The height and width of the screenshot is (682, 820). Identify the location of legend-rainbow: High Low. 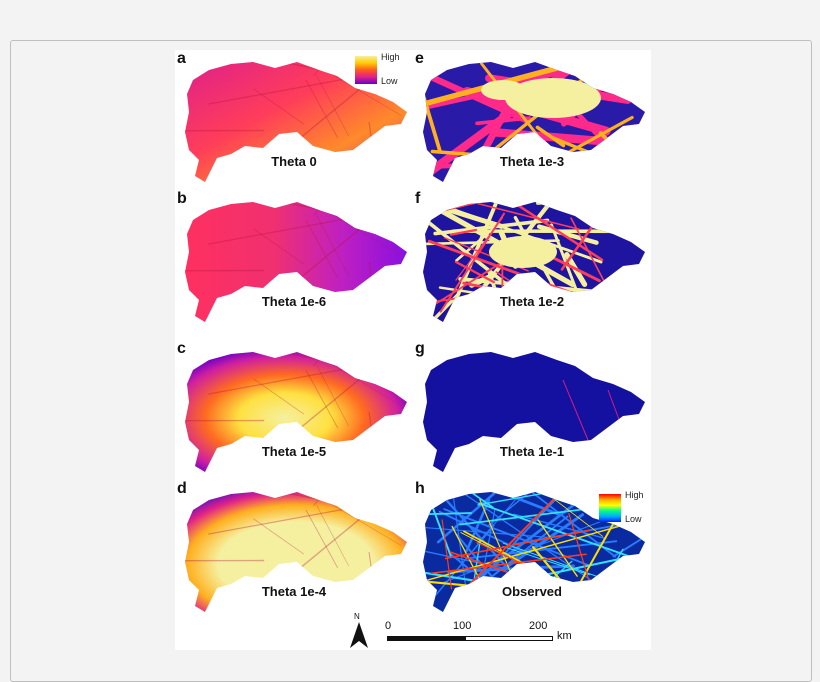
(629, 512).